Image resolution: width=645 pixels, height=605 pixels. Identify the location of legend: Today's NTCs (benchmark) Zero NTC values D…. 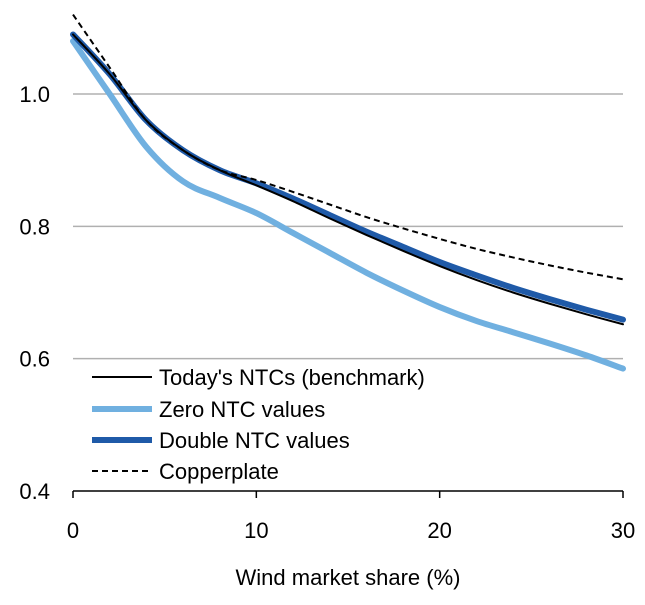
(258, 424).